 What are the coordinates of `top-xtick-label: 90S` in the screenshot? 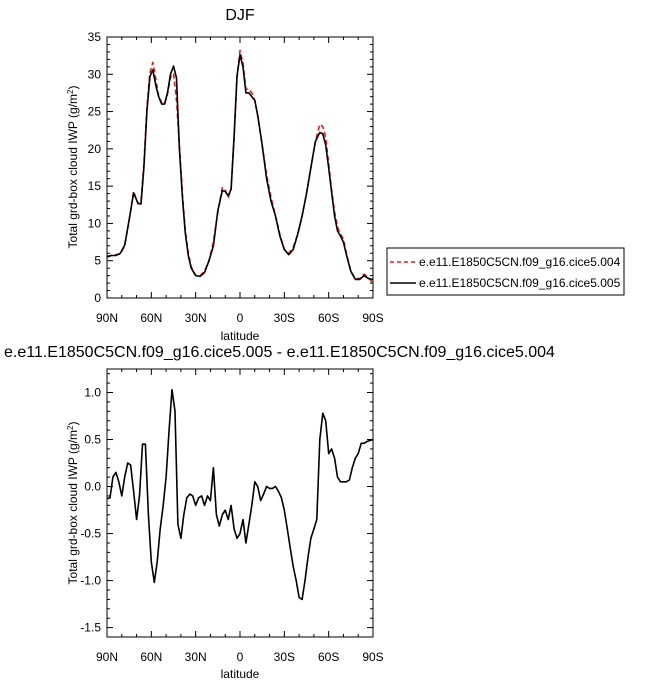 It's located at (372, 318).